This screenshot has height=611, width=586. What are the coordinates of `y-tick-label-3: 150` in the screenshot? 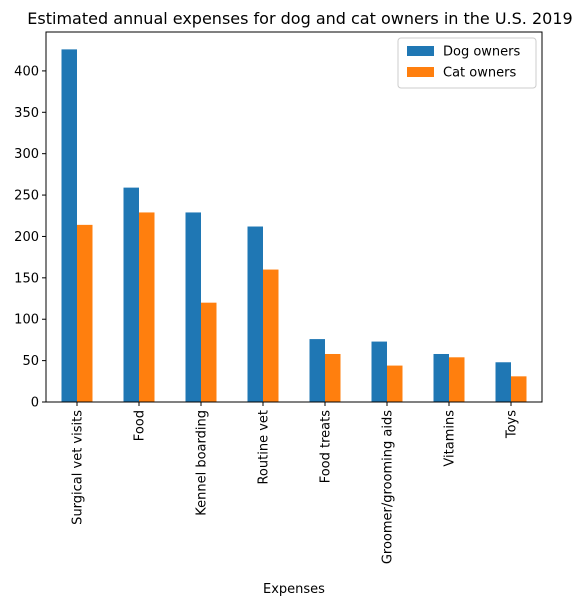 It's located at (26, 278).